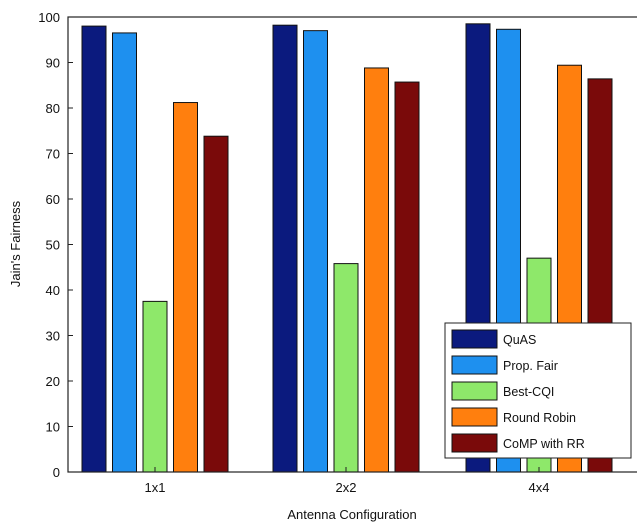 Image resolution: width=637 pixels, height=527 pixels. What do you see at coordinates (53, 290) in the screenshot?
I see `y-tick-label: 40` at bounding box center [53, 290].